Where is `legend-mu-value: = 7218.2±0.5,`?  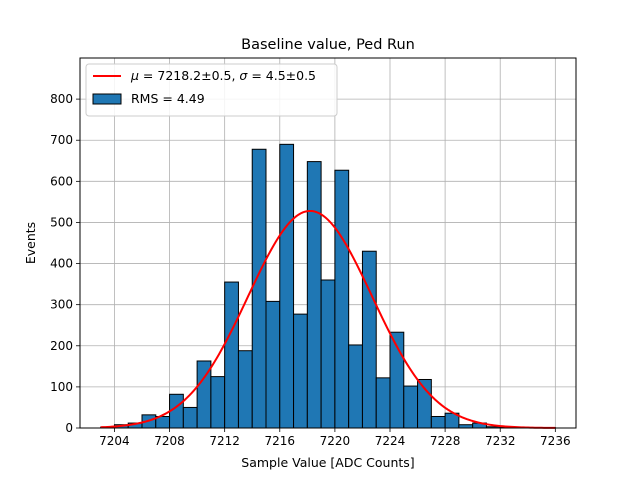
legend-mu-value: = 7218.2±0.5, is located at coordinates (189, 75).